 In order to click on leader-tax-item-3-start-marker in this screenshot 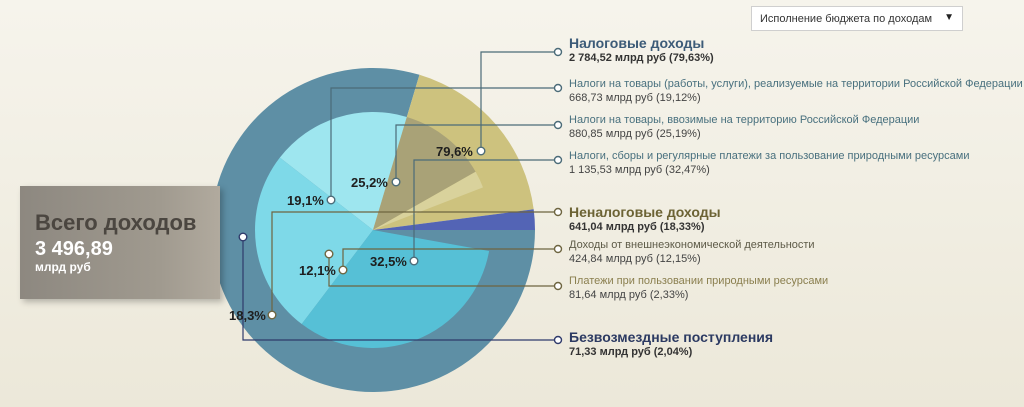, I will do `click(414, 261)`.